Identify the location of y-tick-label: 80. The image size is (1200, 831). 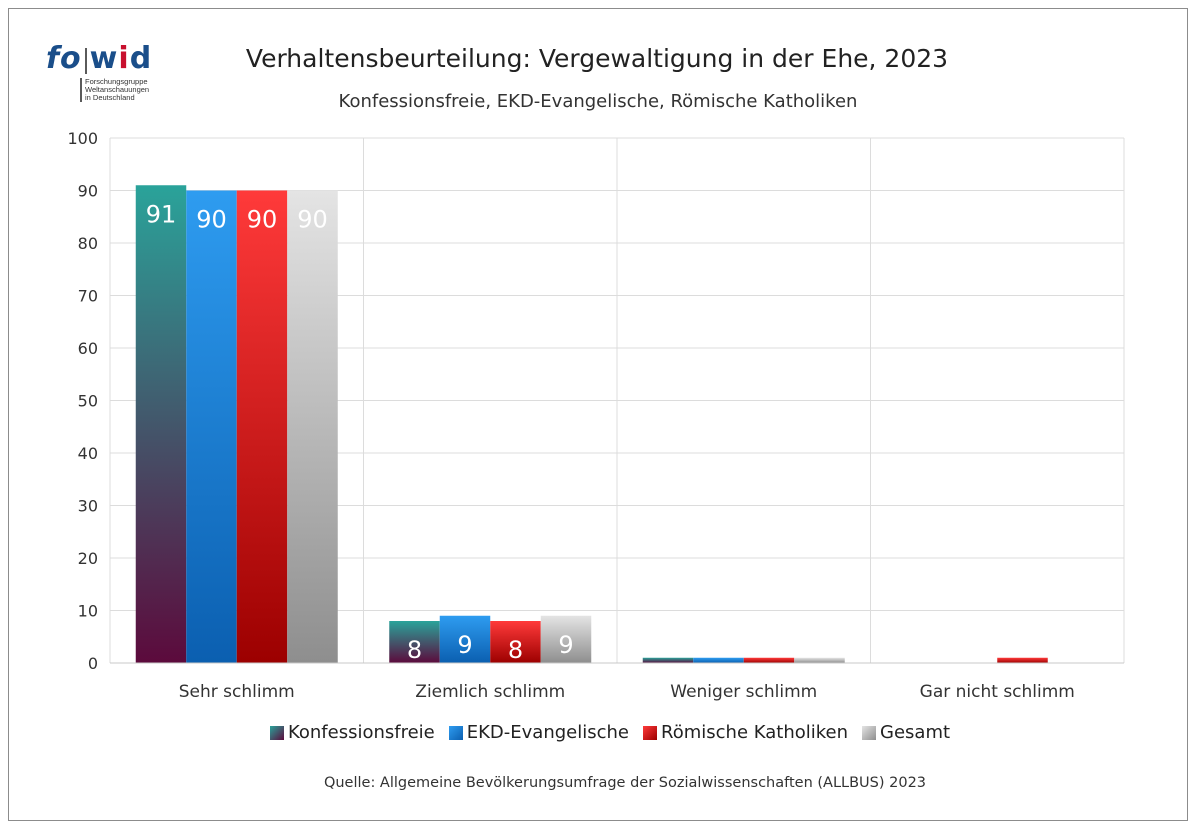
(88, 243).